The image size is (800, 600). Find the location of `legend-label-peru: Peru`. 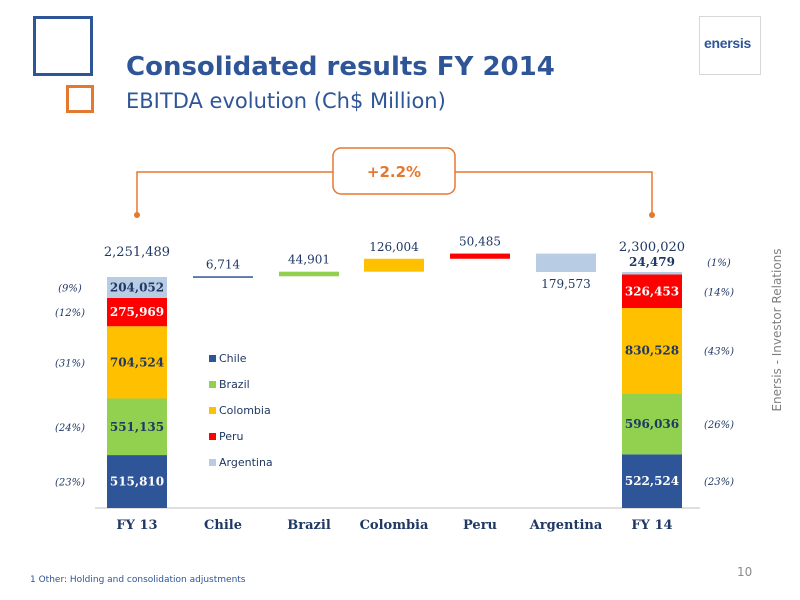

legend-label-peru: Peru is located at coordinates (231, 436).